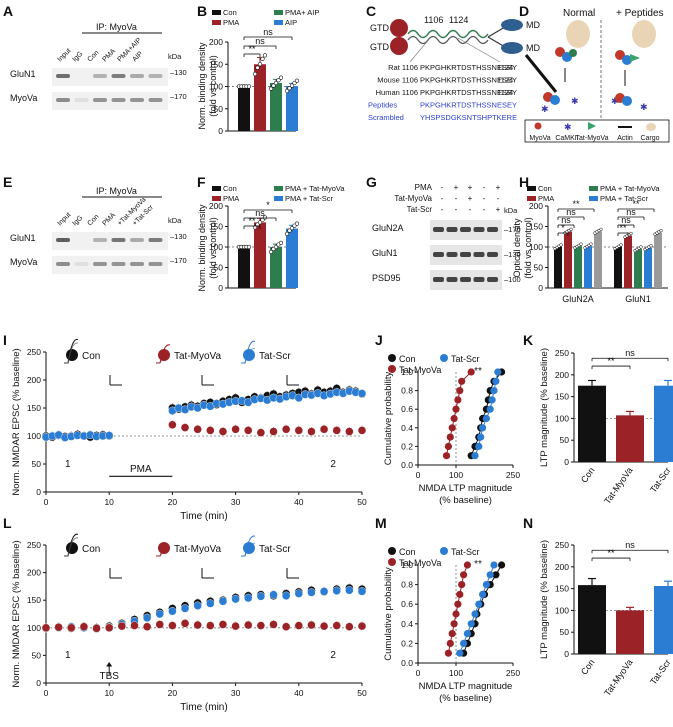 This screenshot has height=727, width=673. Describe the element at coordinates (8, 11) in the screenshot. I see `panel-letter-A: A` at that location.